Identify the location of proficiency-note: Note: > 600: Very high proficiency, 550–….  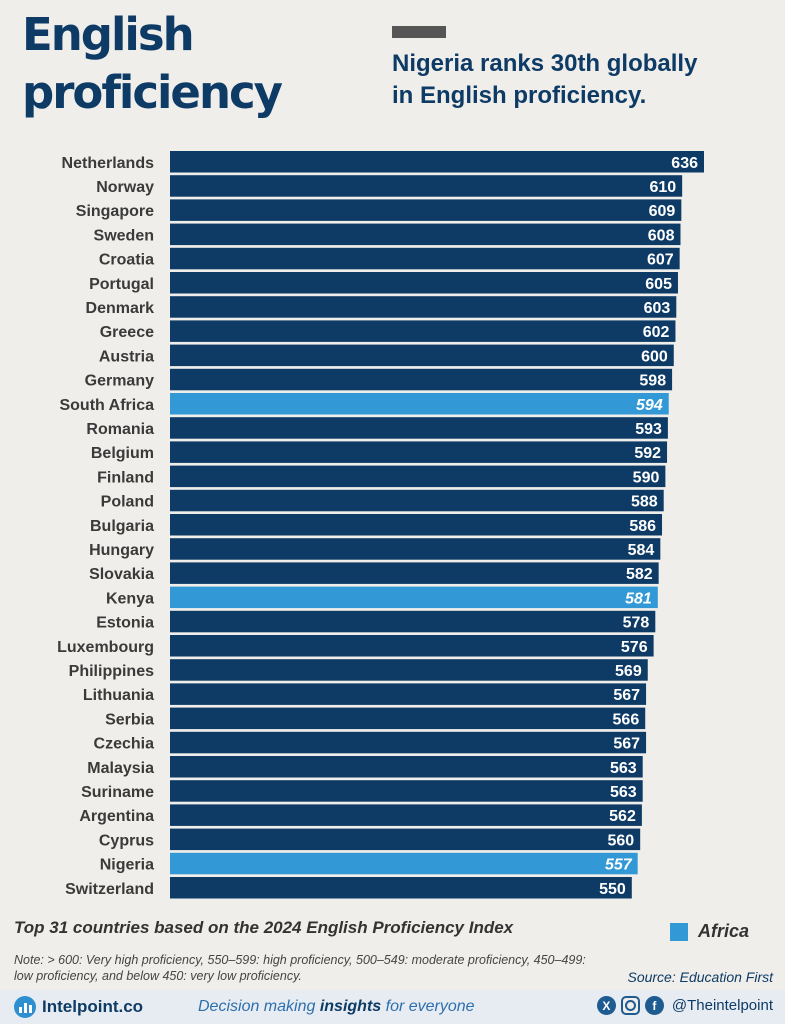
(300, 968).